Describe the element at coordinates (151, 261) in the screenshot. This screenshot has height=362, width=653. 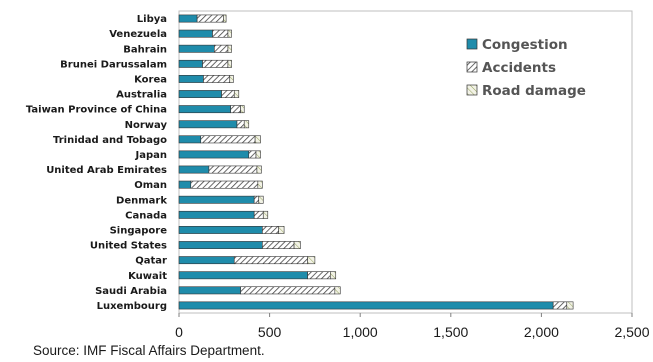
I see `category-label: Qatar` at that location.